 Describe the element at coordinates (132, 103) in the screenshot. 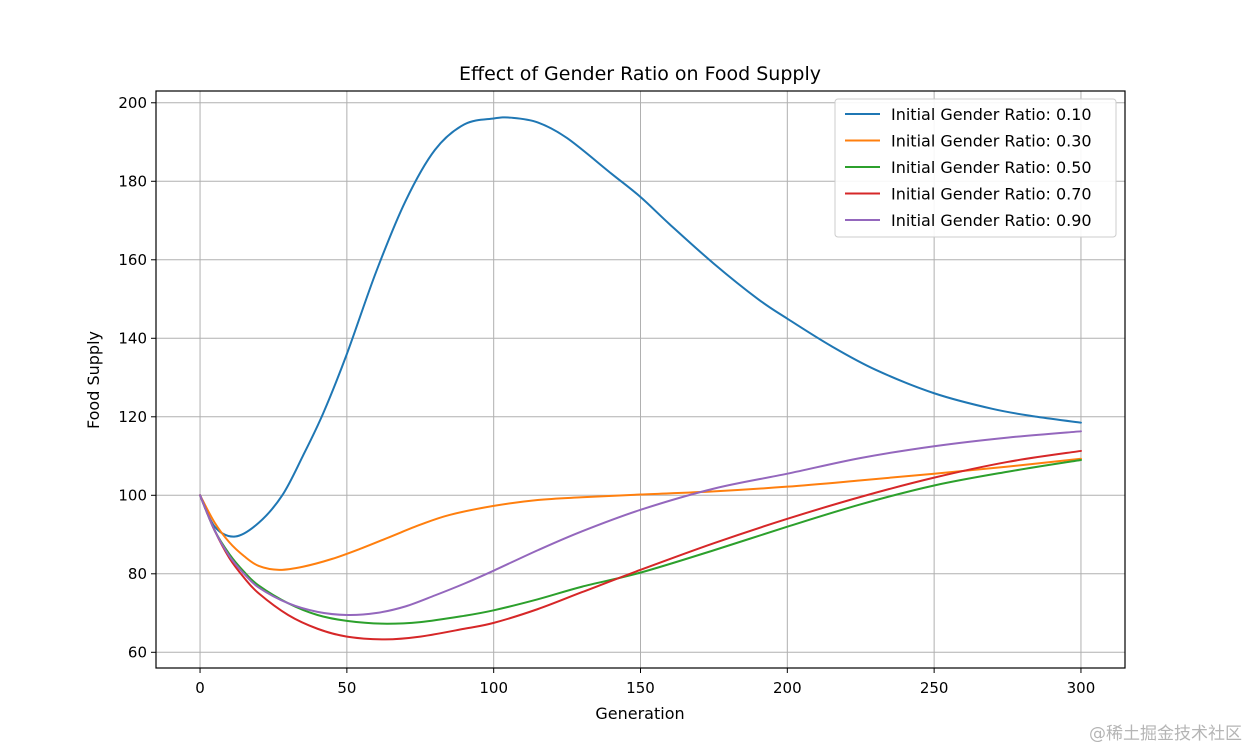

I see `y-tick-label: 200` at that location.